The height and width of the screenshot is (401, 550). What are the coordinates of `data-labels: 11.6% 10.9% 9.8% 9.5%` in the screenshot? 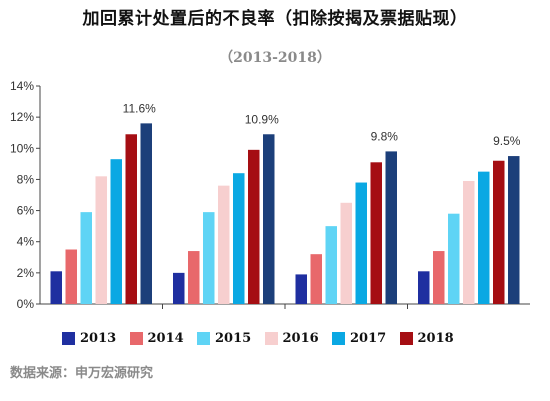 It's located at (322, 124).